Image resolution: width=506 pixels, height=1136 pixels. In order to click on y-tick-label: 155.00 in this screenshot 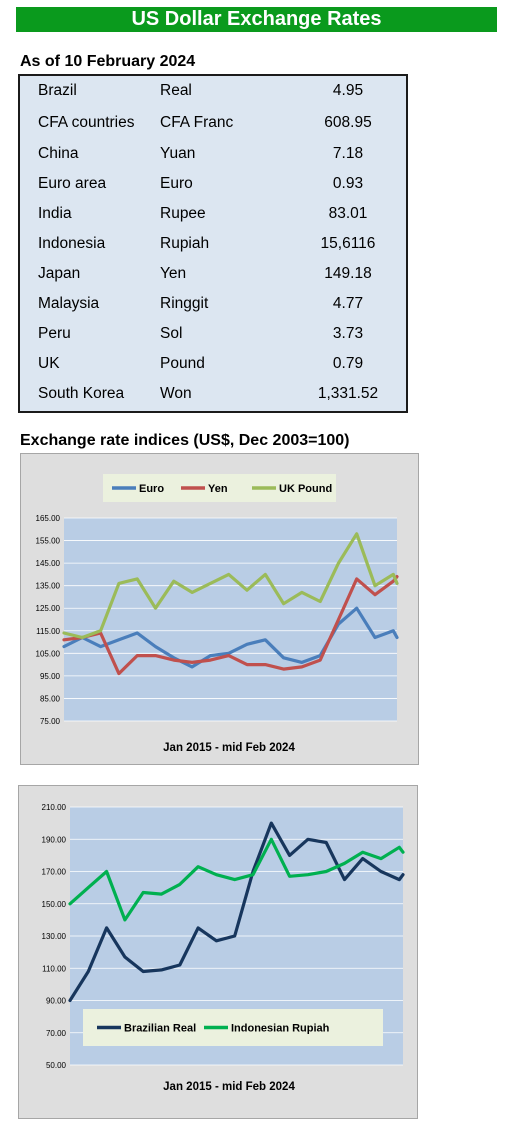, I will do `click(48, 541)`.